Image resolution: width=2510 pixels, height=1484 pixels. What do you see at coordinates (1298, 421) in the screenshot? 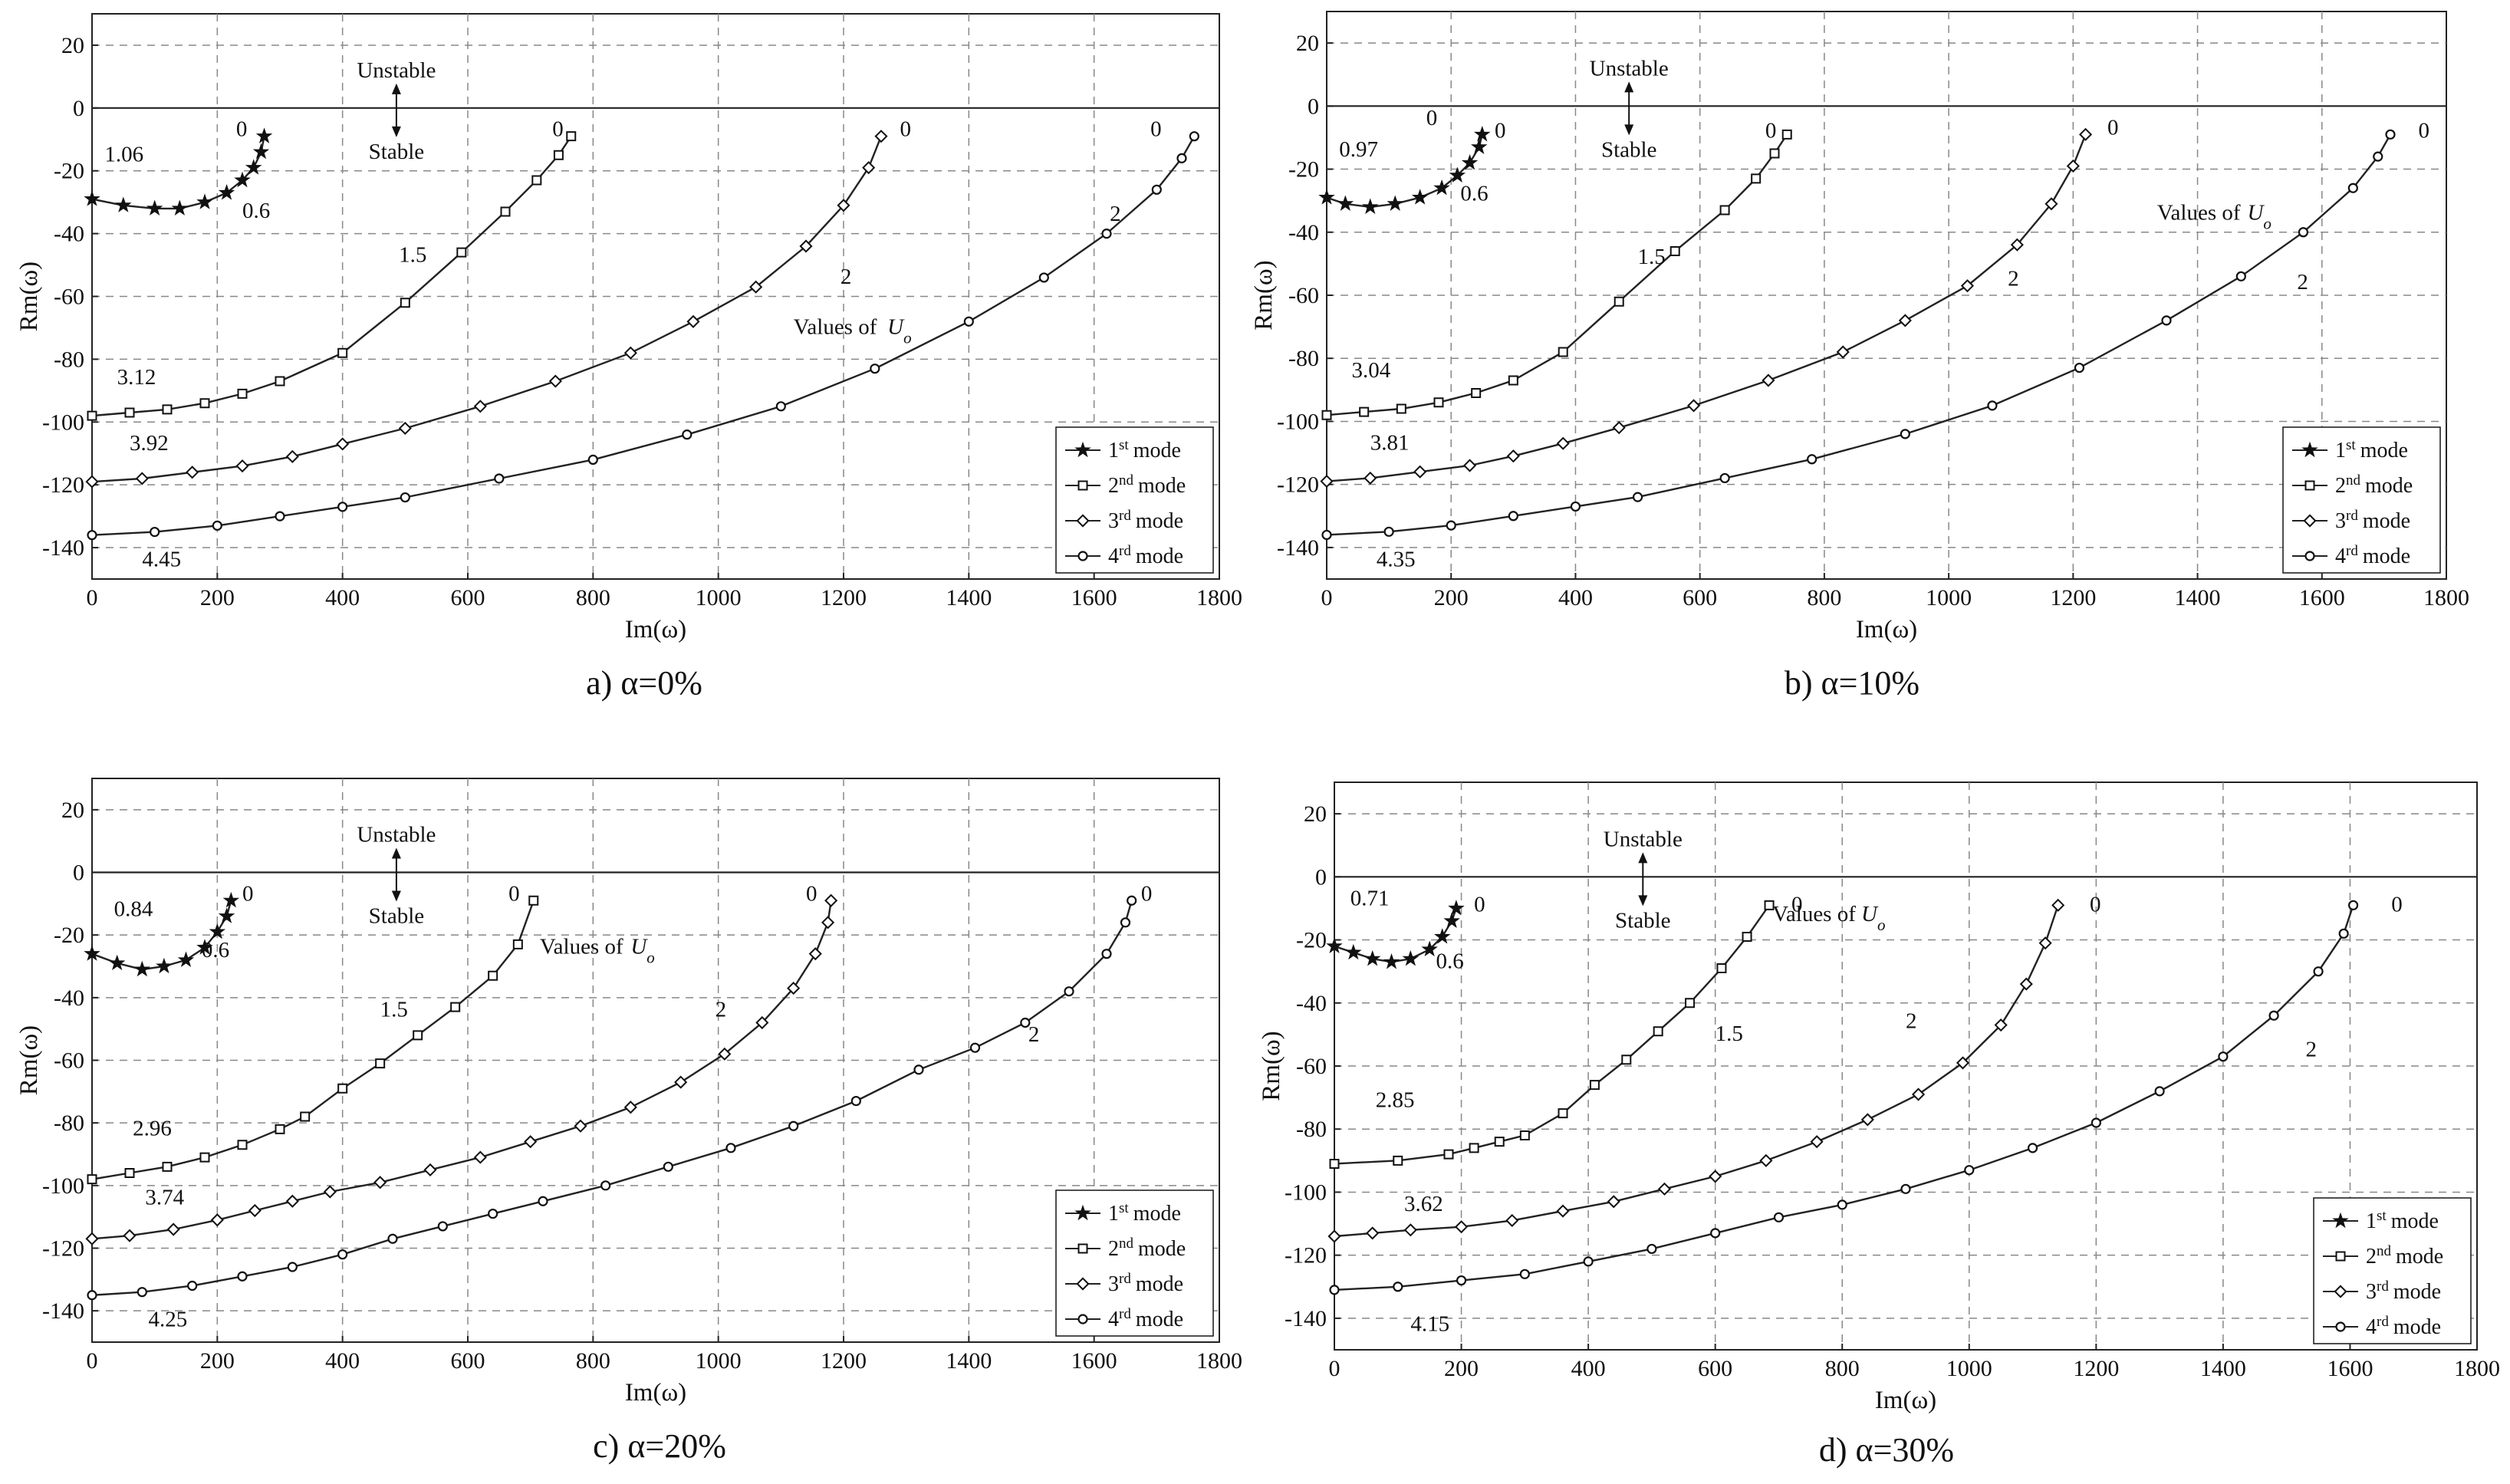
I see `y-tick-label: -100` at bounding box center [1298, 421].